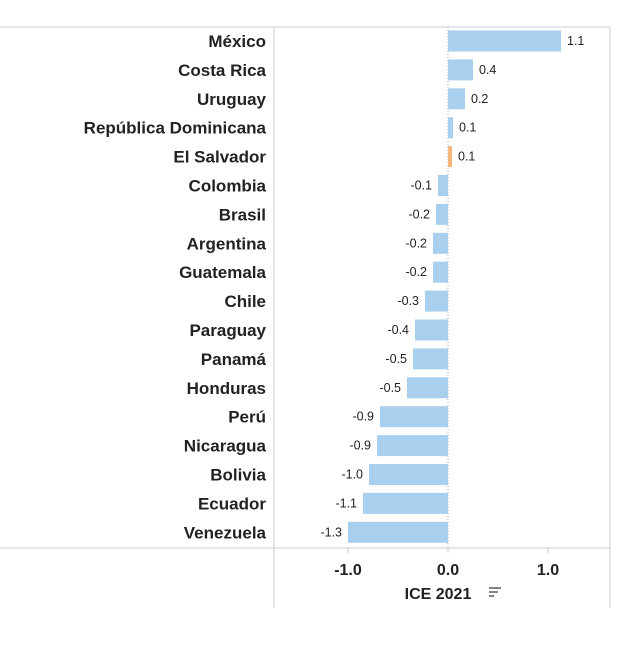 The image size is (638, 647). What do you see at coordinates (408, 301) in the screenshot?
I see `value-label: -0.3` at bounding box center [408, 301].